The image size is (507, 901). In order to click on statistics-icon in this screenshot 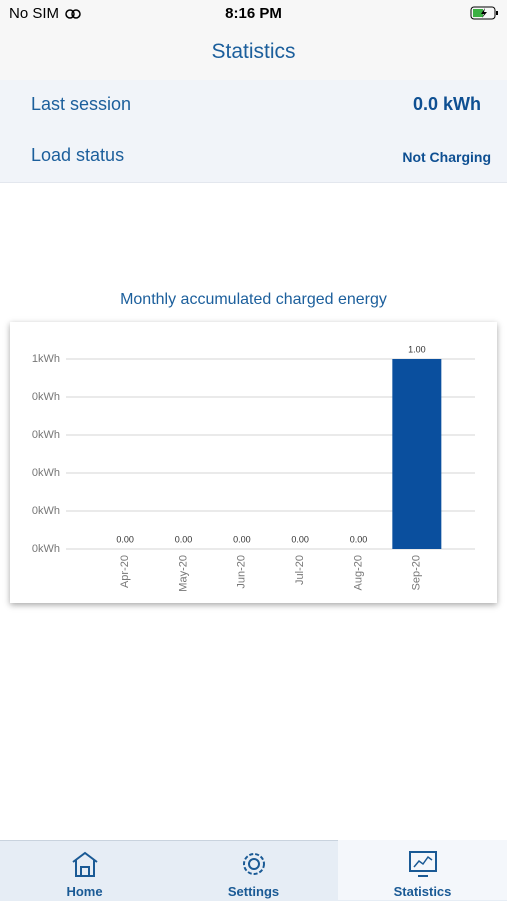, I will do `click(423, 864)`.